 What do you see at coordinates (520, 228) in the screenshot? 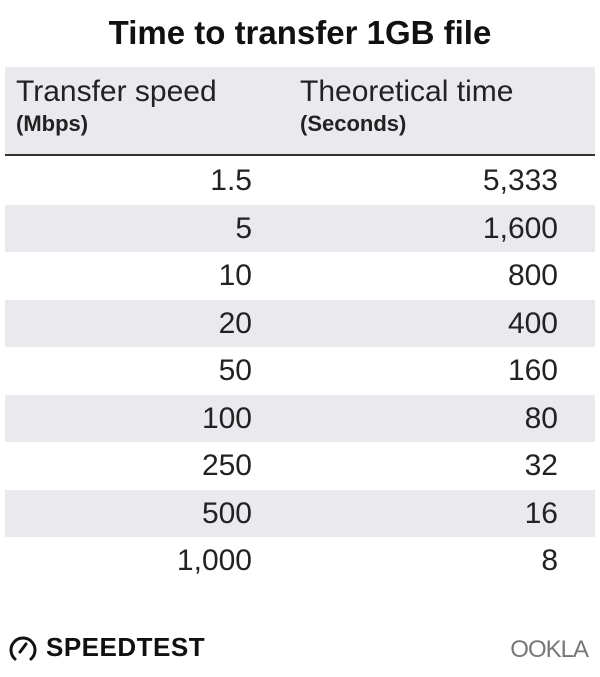
I see `cell-time: 1,600` at bounding box center [520, 228].